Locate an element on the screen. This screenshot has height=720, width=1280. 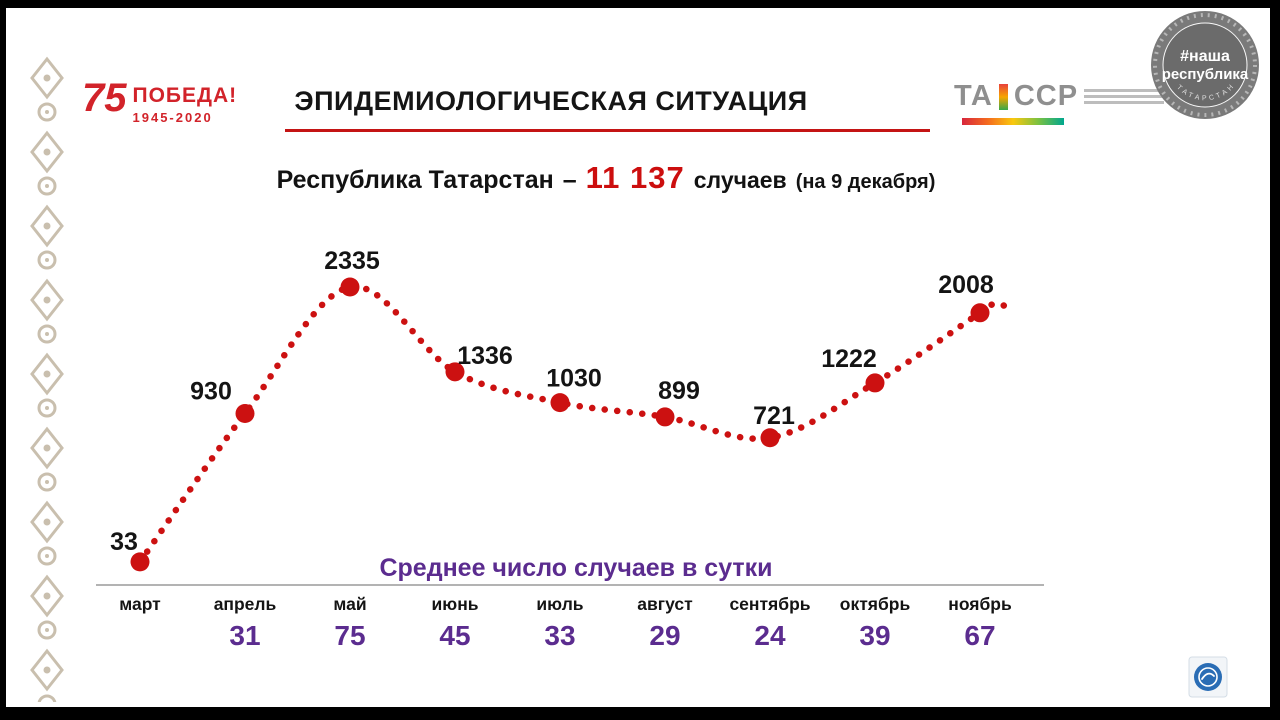
region-name: Республика Татарстан is located at coordinates (415, 180).